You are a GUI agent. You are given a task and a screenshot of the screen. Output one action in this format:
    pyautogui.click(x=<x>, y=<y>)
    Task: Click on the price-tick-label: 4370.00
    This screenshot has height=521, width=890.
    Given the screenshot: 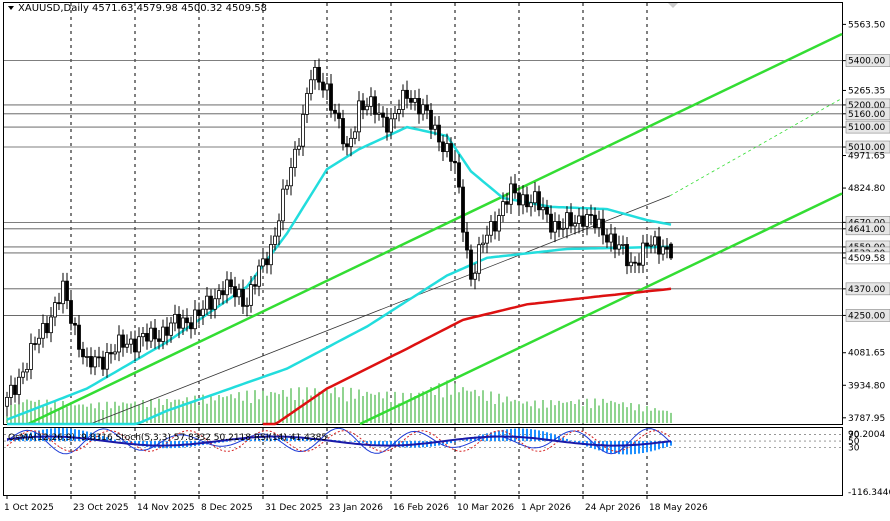 What is the action you would take?
    pyautogui.click(x=866, y=290)
    